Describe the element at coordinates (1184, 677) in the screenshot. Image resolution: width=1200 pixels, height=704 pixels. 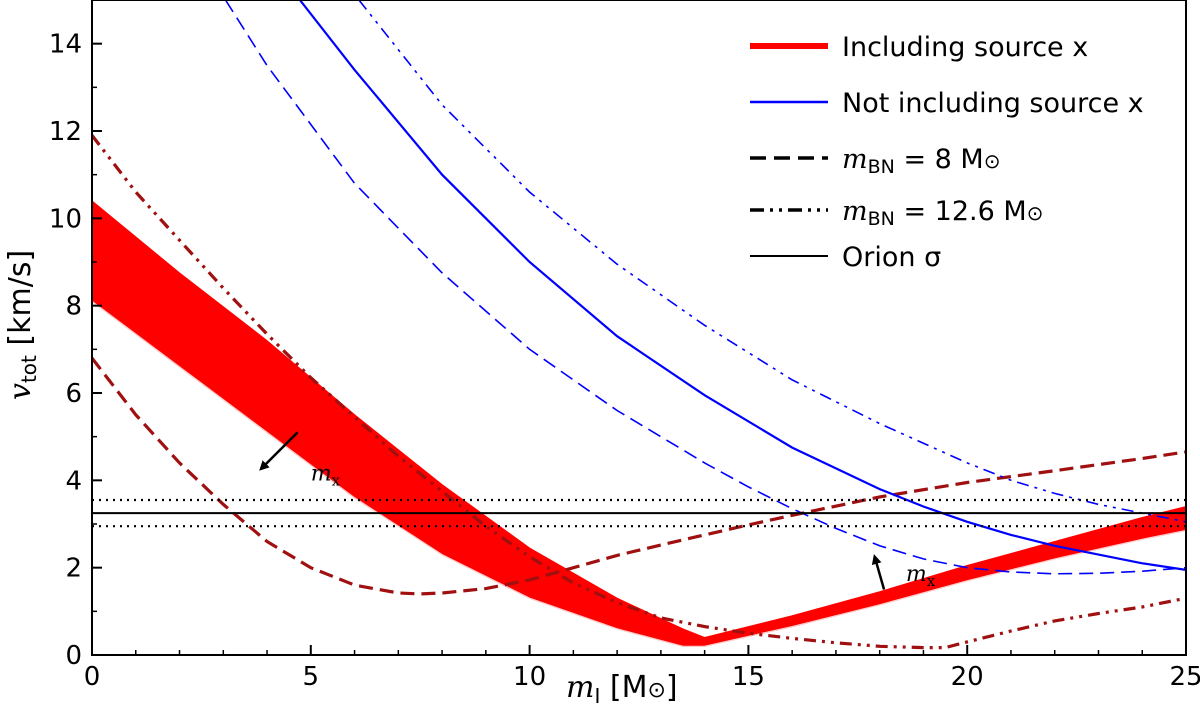
I see `x-tick-label: 25` at that location.